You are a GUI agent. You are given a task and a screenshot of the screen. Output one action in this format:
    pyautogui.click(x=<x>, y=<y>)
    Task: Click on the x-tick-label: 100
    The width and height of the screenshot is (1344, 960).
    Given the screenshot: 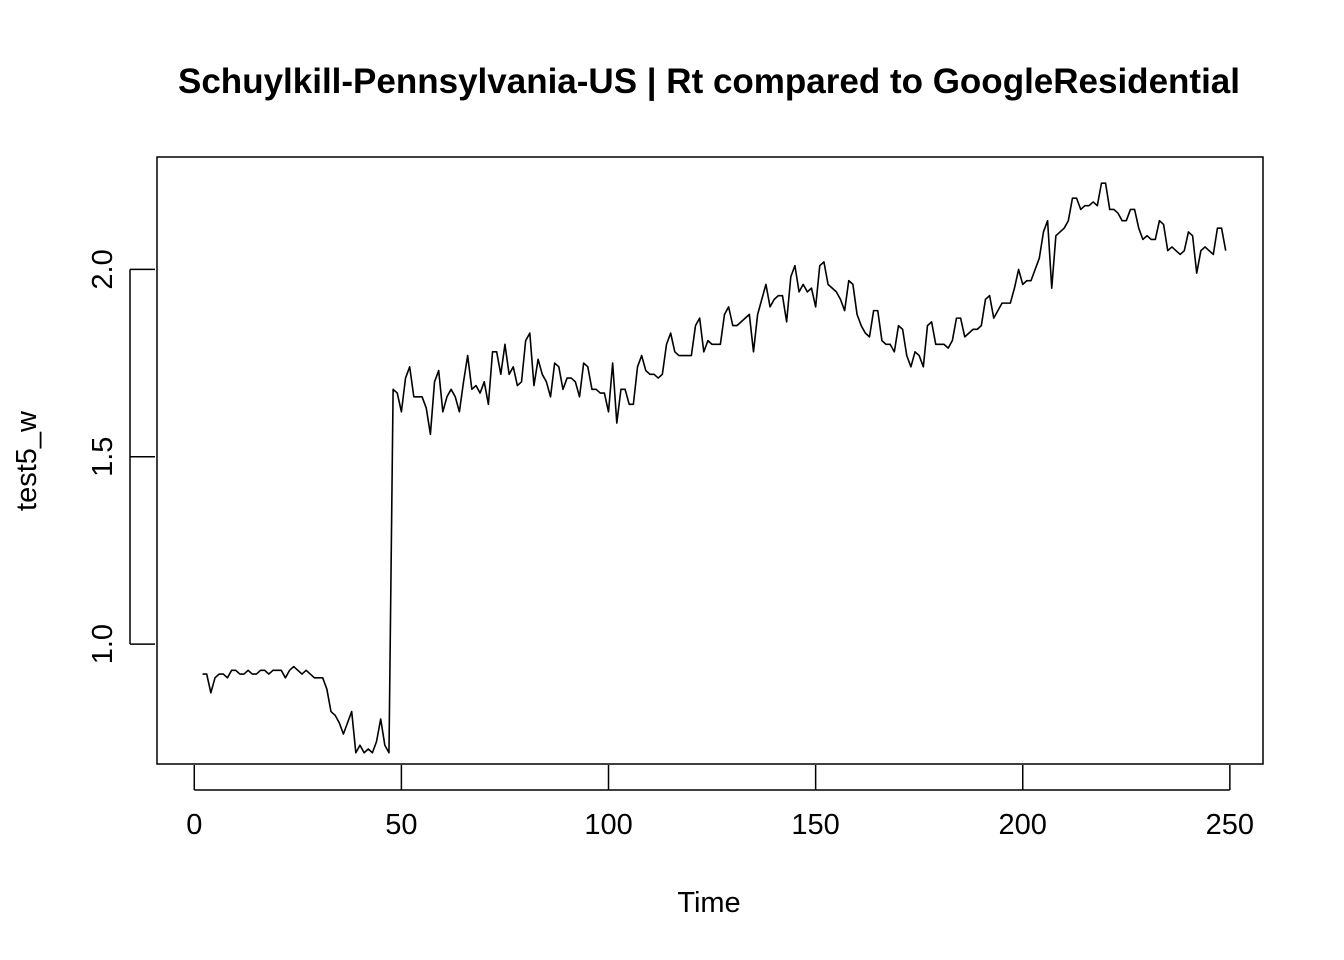 What is the action you would take?
    pyautogui.click(x=608, y=825)
    